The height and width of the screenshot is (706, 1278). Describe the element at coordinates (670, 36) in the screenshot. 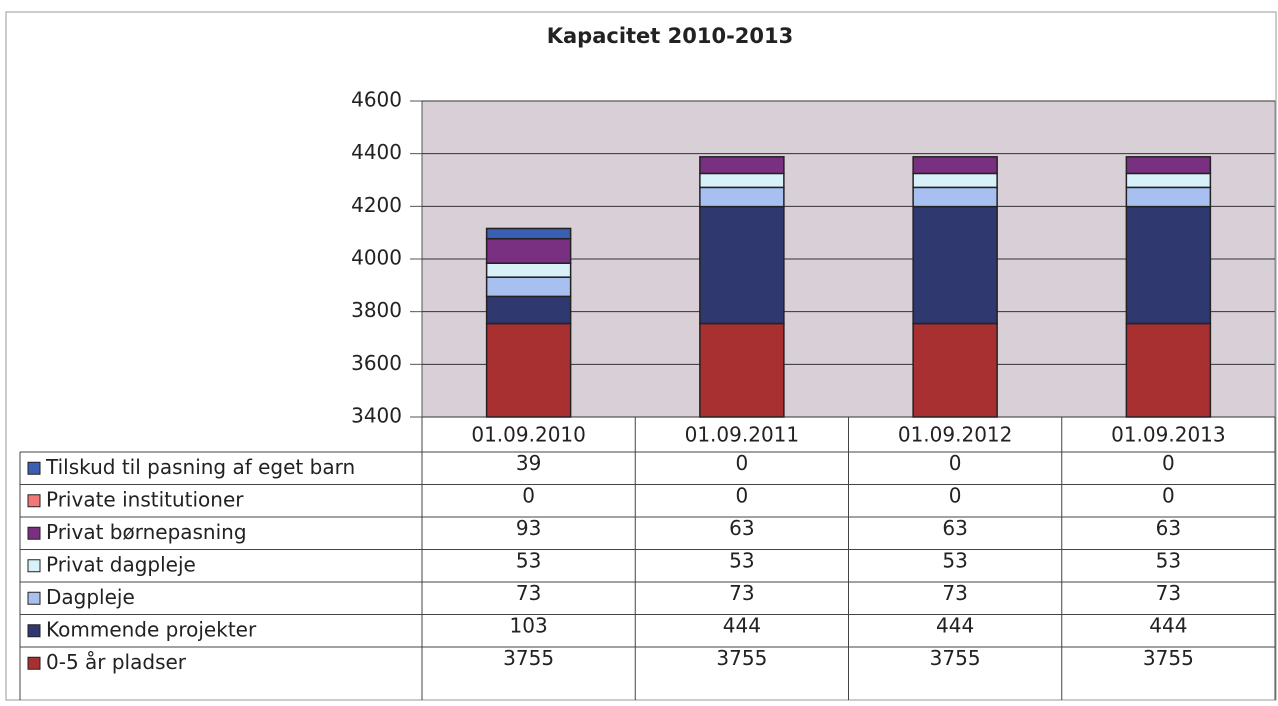

I see `chart-title: Kapacitet 2010-2013` at that location.